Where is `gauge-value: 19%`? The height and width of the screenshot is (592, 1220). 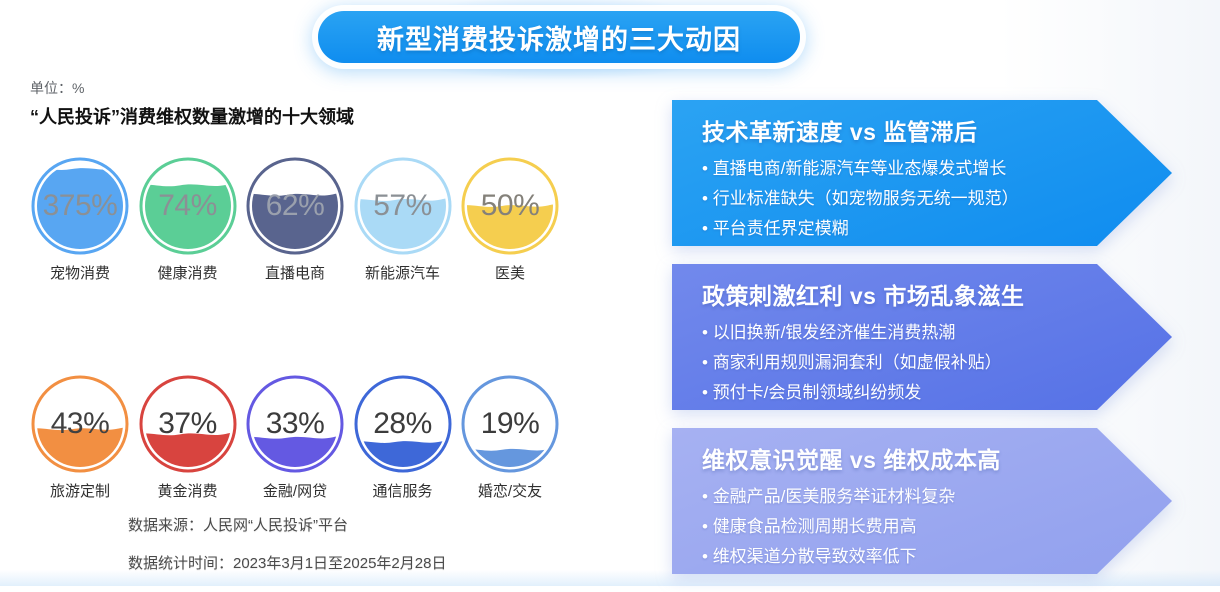 gauge-value: 19% is located at coordinates (510, 423).